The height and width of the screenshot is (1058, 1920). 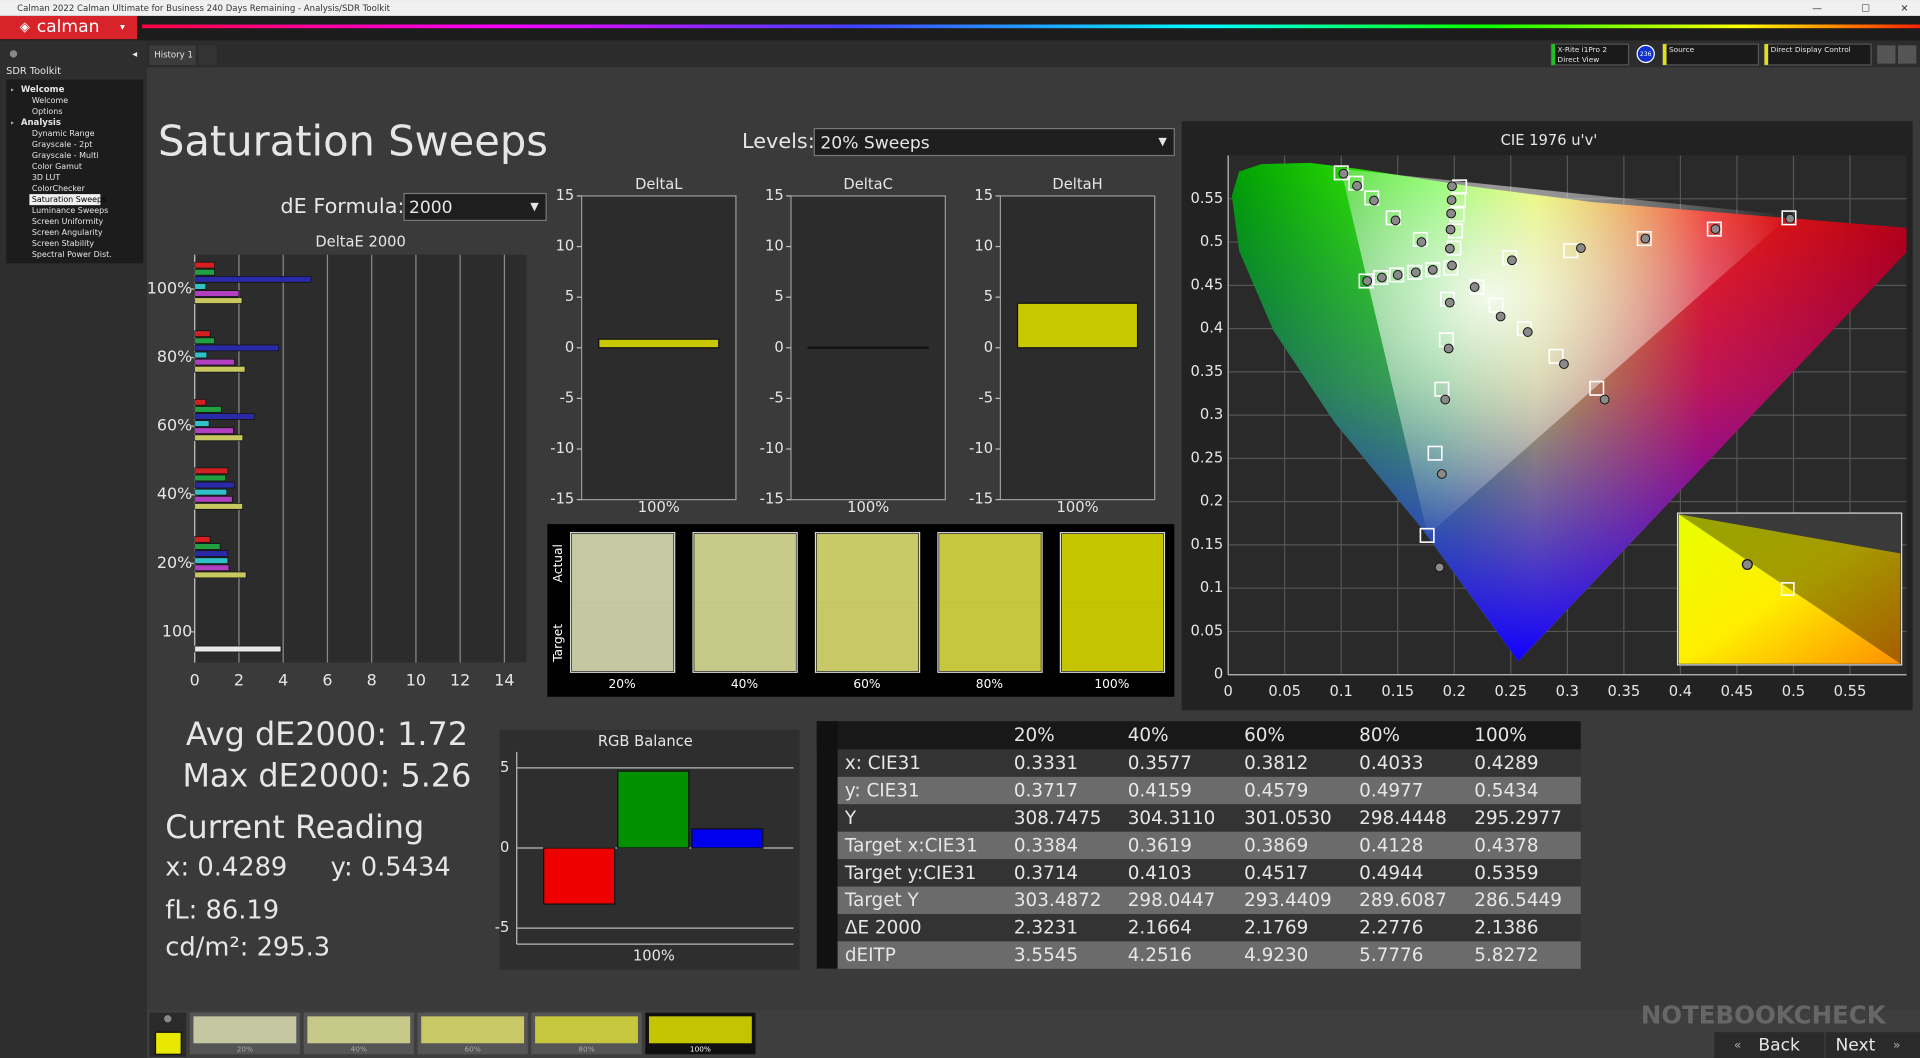 I want to click on tree-item: Luminance Sweeps, so click(x=70, y=210).